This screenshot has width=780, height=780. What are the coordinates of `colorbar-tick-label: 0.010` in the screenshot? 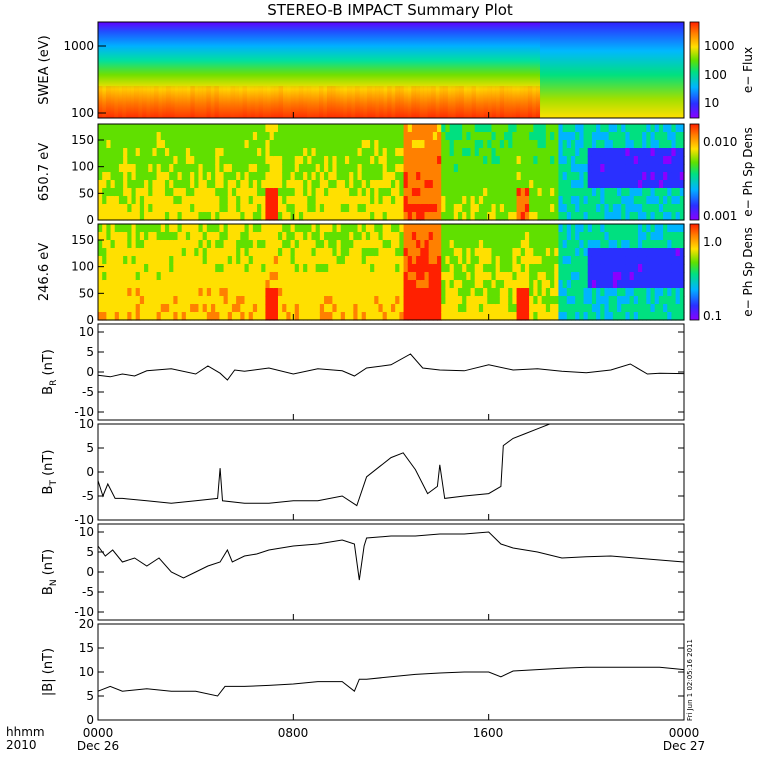 It's located at (720, 142).